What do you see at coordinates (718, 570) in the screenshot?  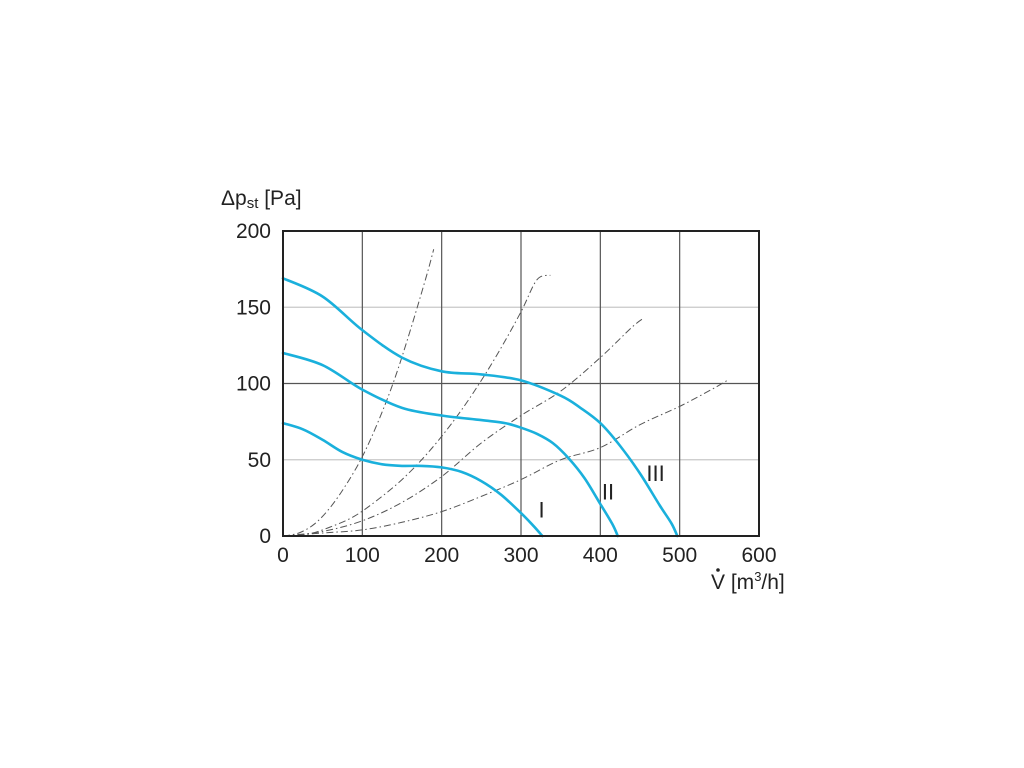 I see `flow-rate-dot` at bounding box center [718, 570].